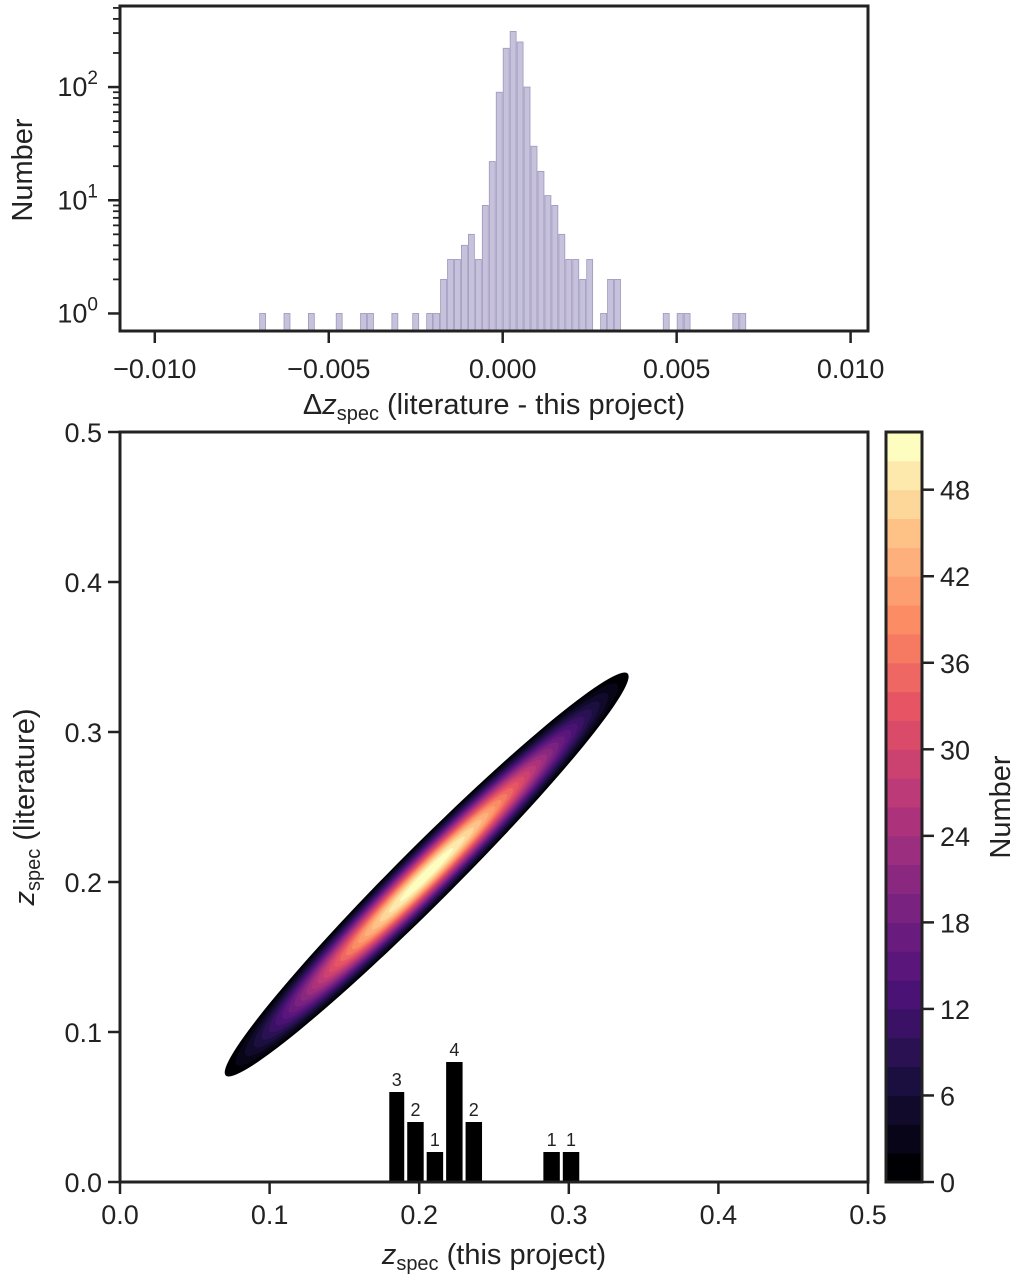 The image size is (1020, 1281). Describe the element at coordinates (494, 407) in the screenshot. I see `histogram-x-axis-label: Δzspec (literature - this project)` at that location.